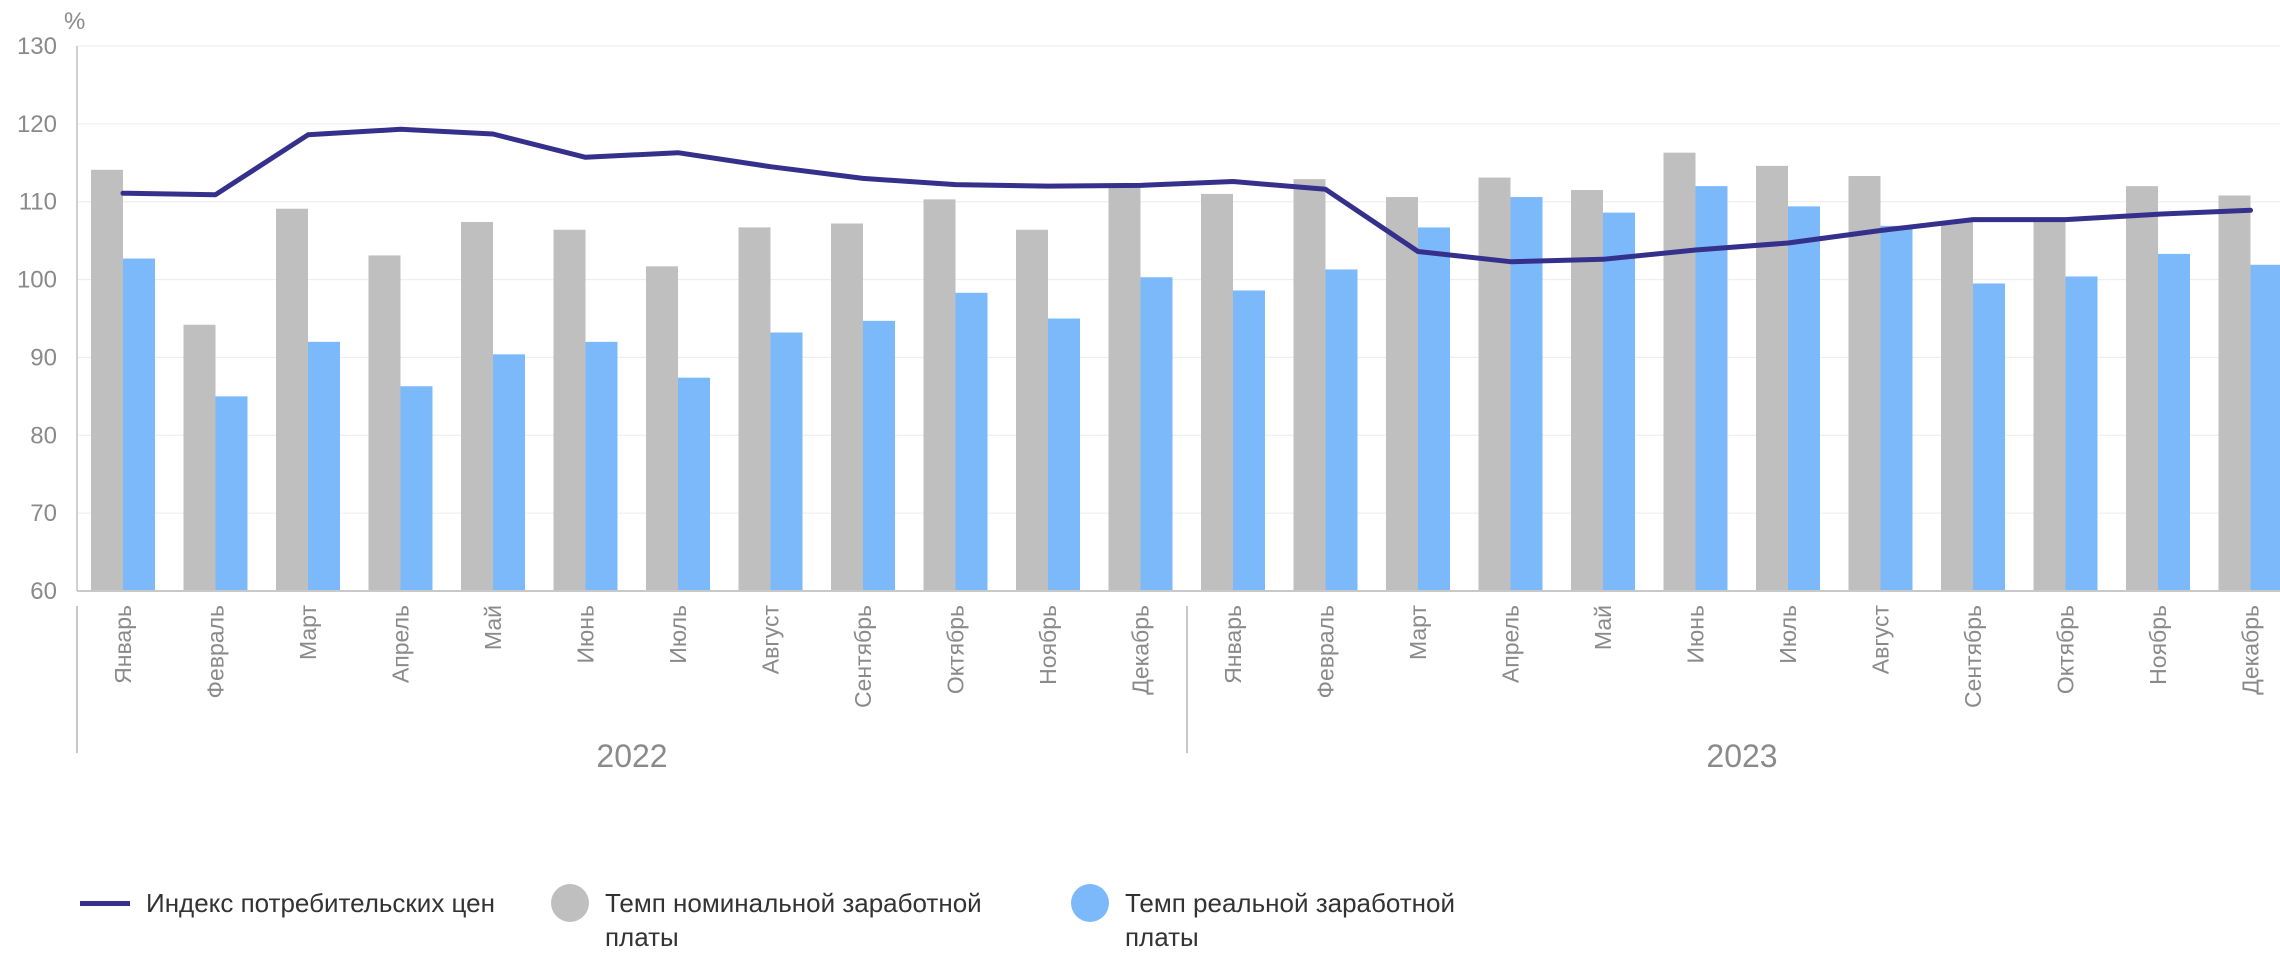 The height and width of the screenshot is (954, 2280). I want to click on y-tick-label: 100, so click(37, 280).